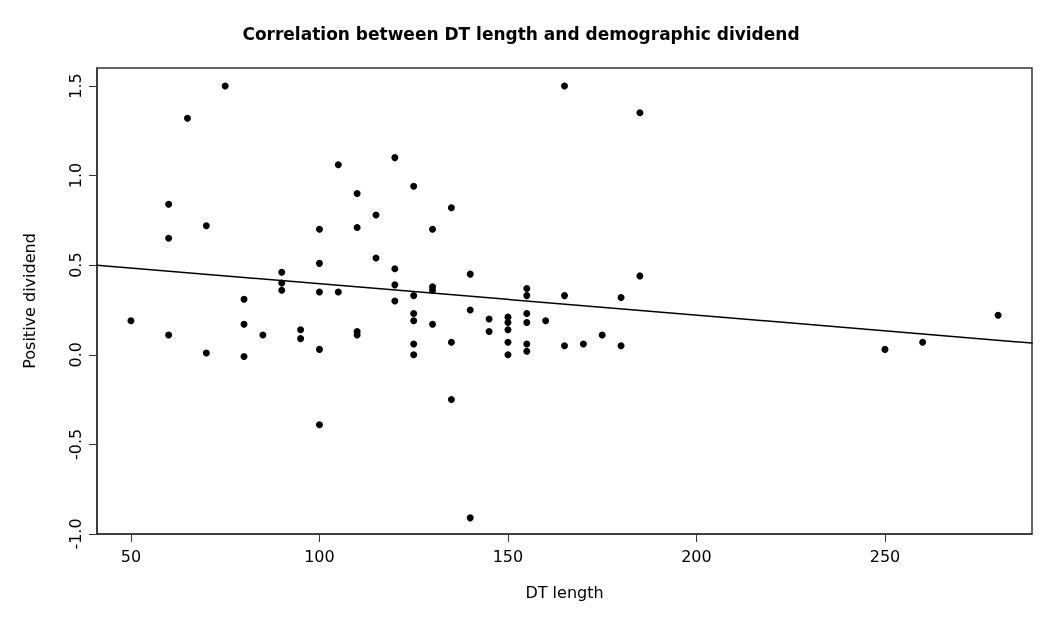  I want to click on y-tick-label: 0.5, so click(75, 265).